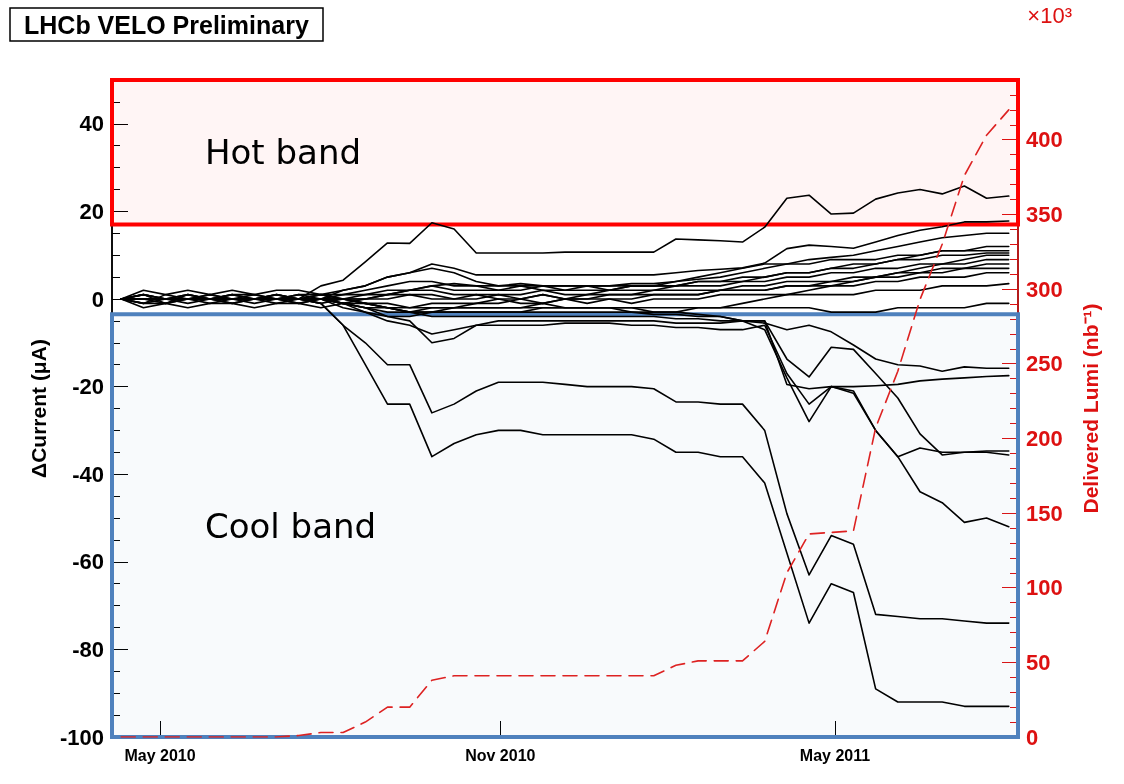 The width and height of the screenshot is (1124, 784). What do you see at coordinates (291, 525) in the screenshot?
I see `band-label: Cool band` at bounding box center [291, 525].